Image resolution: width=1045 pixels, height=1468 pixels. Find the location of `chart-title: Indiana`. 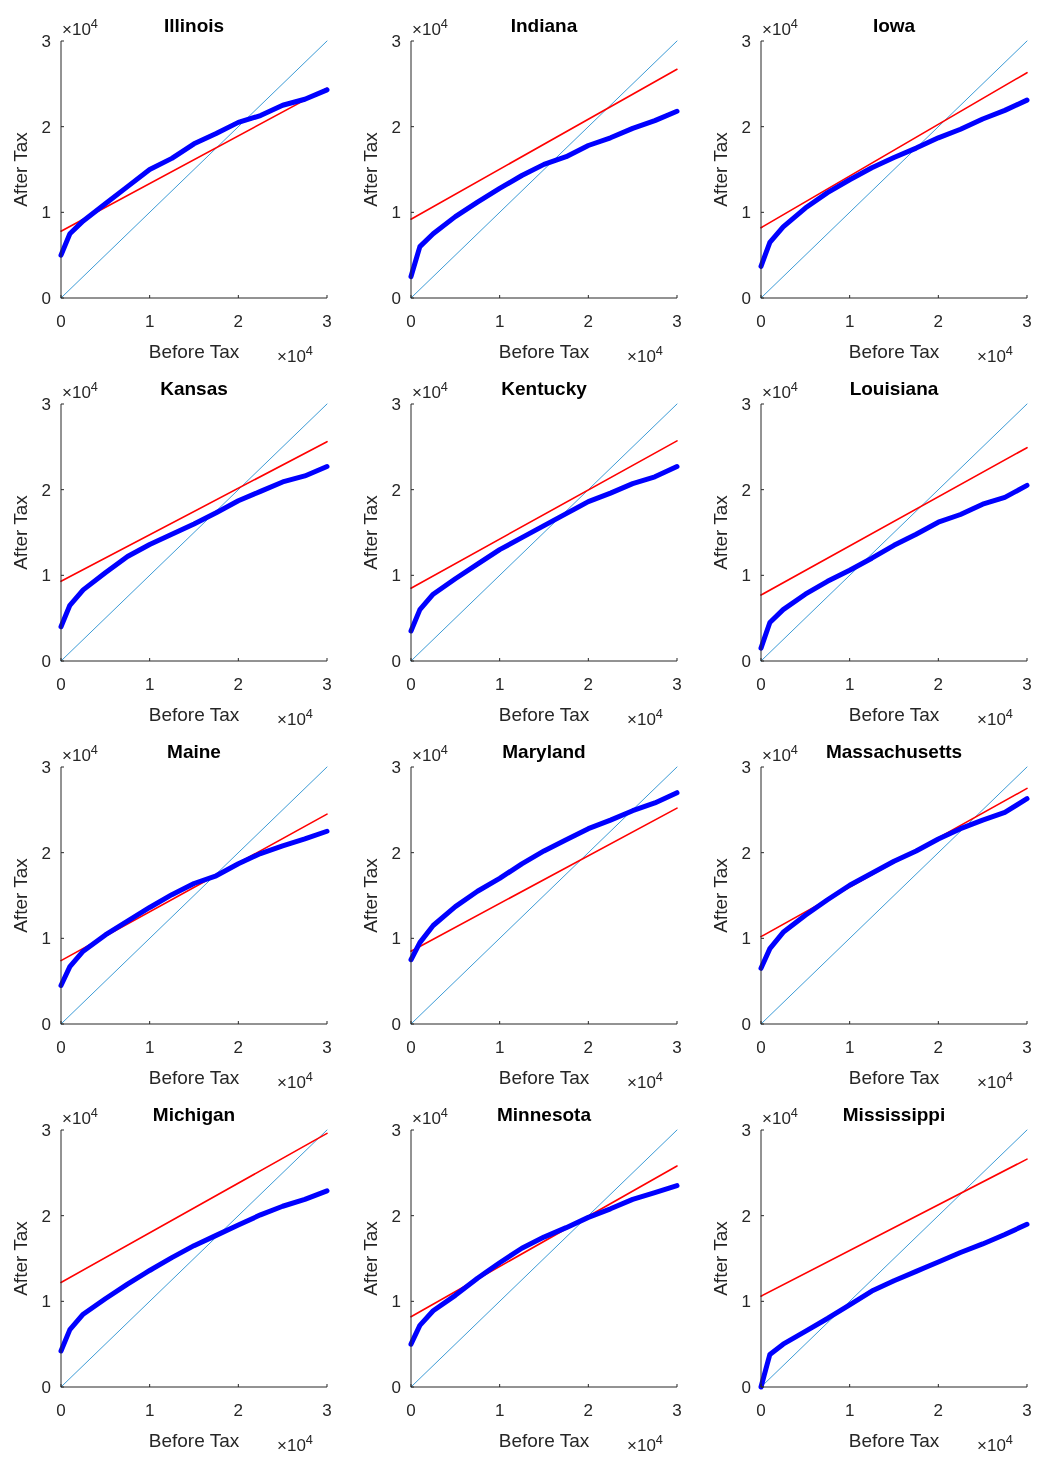

chart-title: Indiana is located at coordinates (544, 25).